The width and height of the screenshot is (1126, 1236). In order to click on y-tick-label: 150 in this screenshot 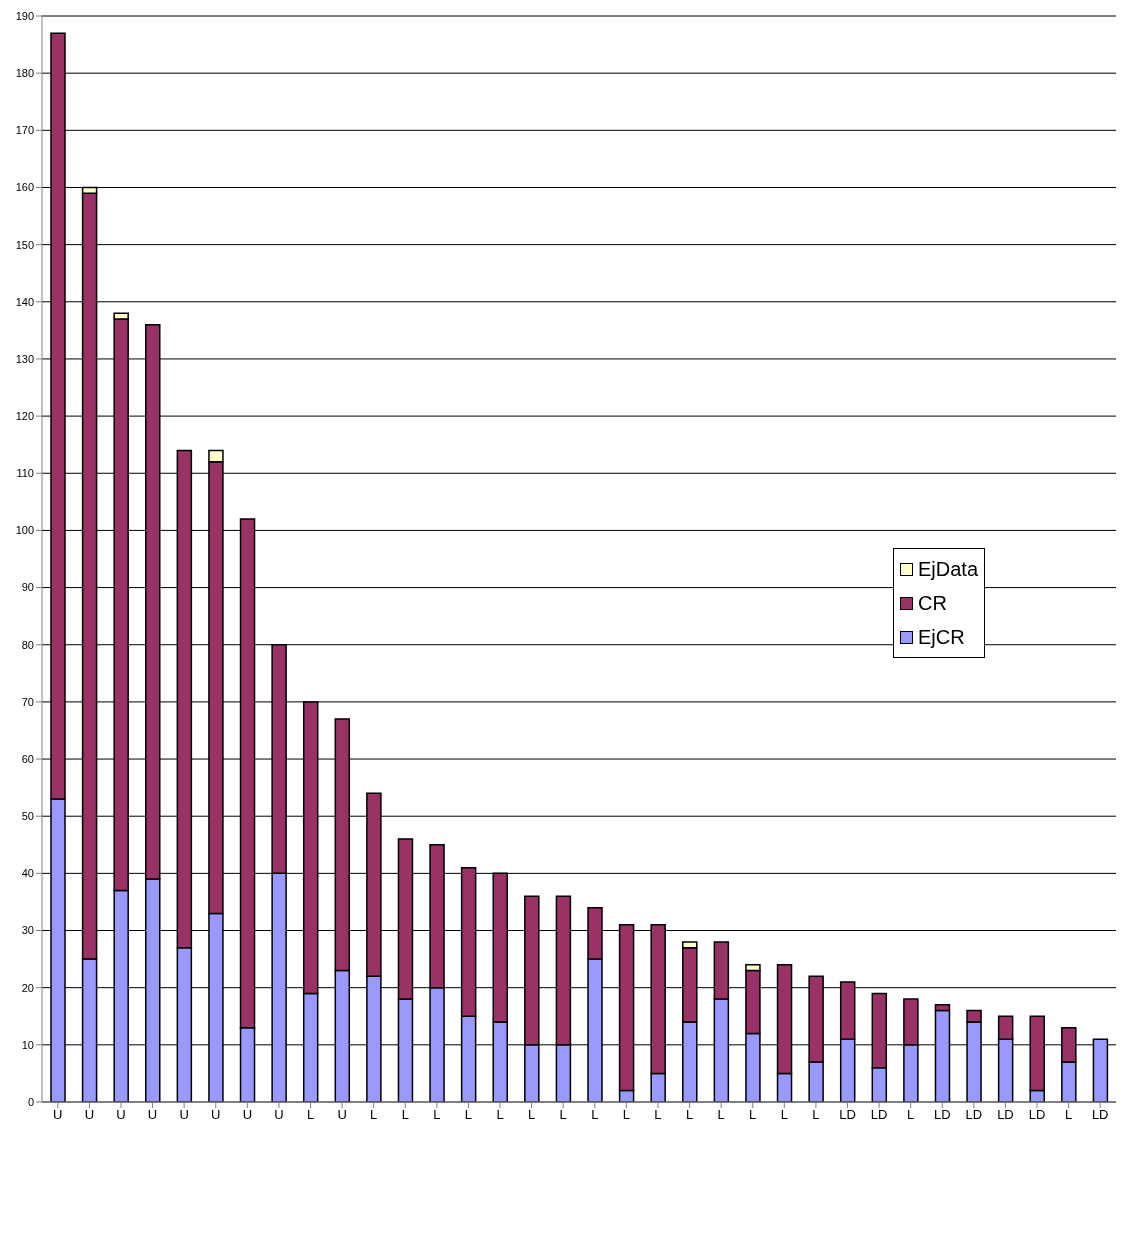, I will do `click(24, 244)`.